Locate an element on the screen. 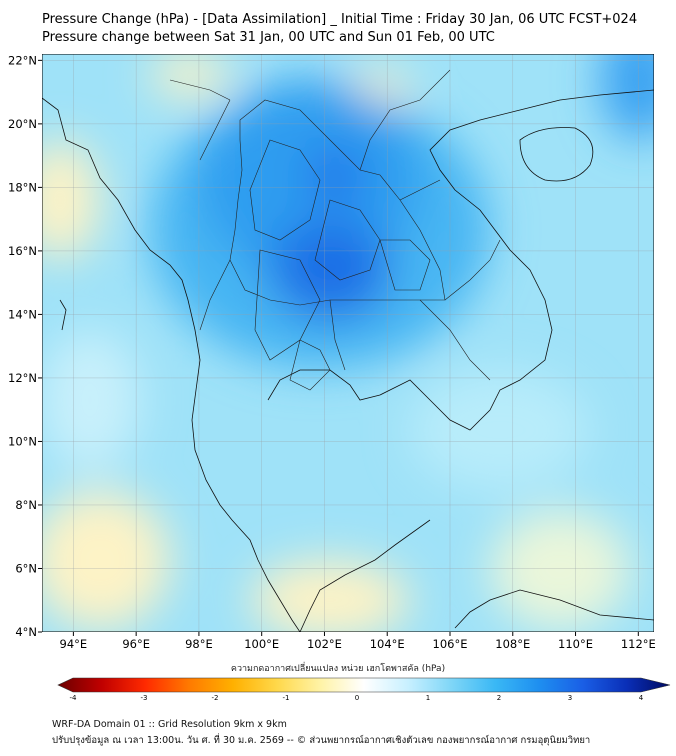  field-blue-northeast is located at coordinates (627, 97).